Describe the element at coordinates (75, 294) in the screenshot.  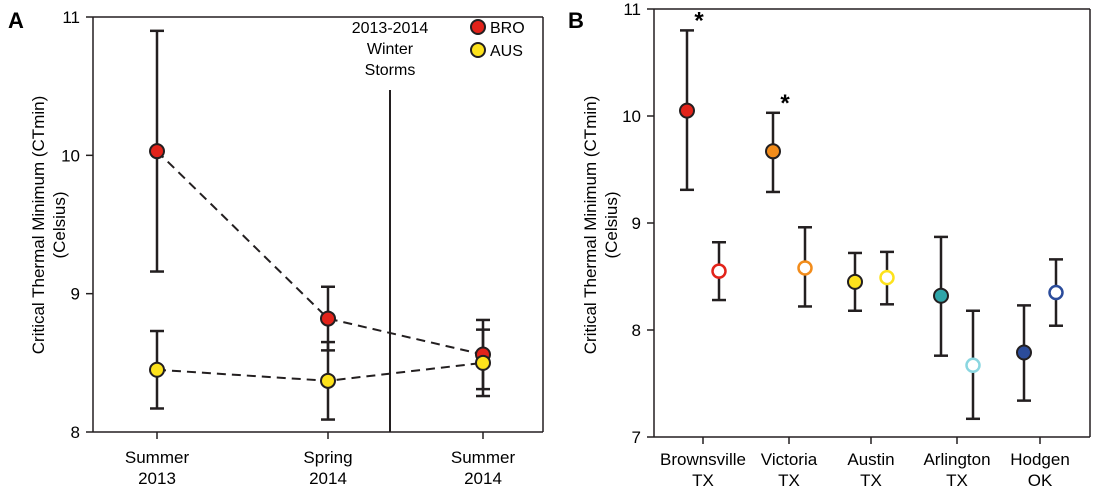
I see `panel-a-y-tick-label: 9` at that location.